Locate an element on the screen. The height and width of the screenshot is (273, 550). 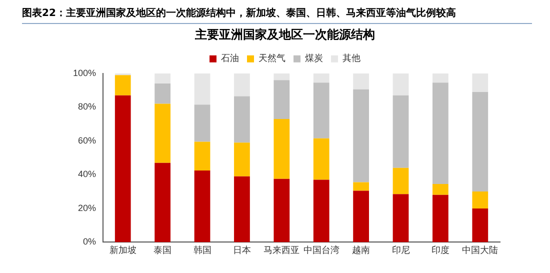
y-tick-label: 100% is located at coordinates (84, 73).